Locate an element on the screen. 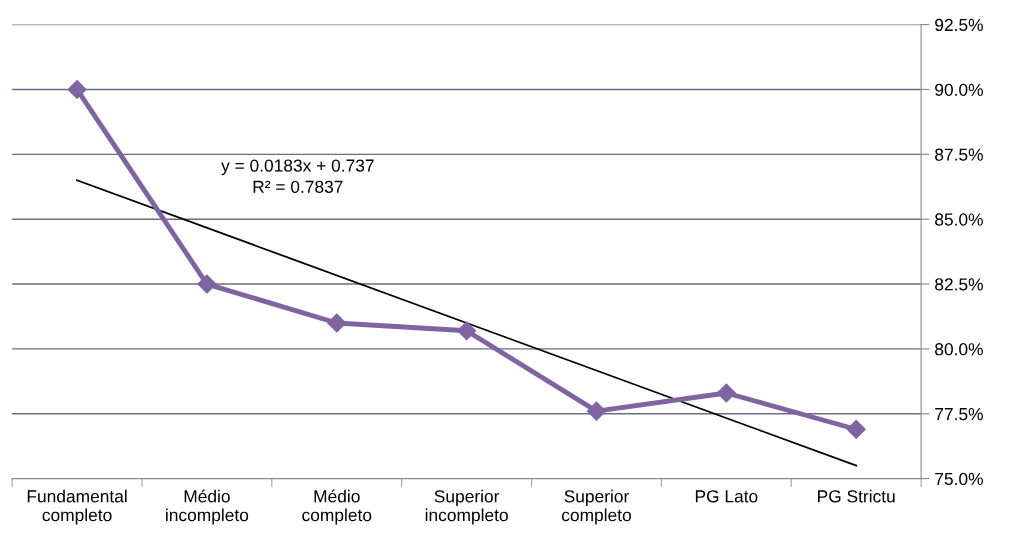  y-tick-label: 80.0% is located at coordinates (959, 349).